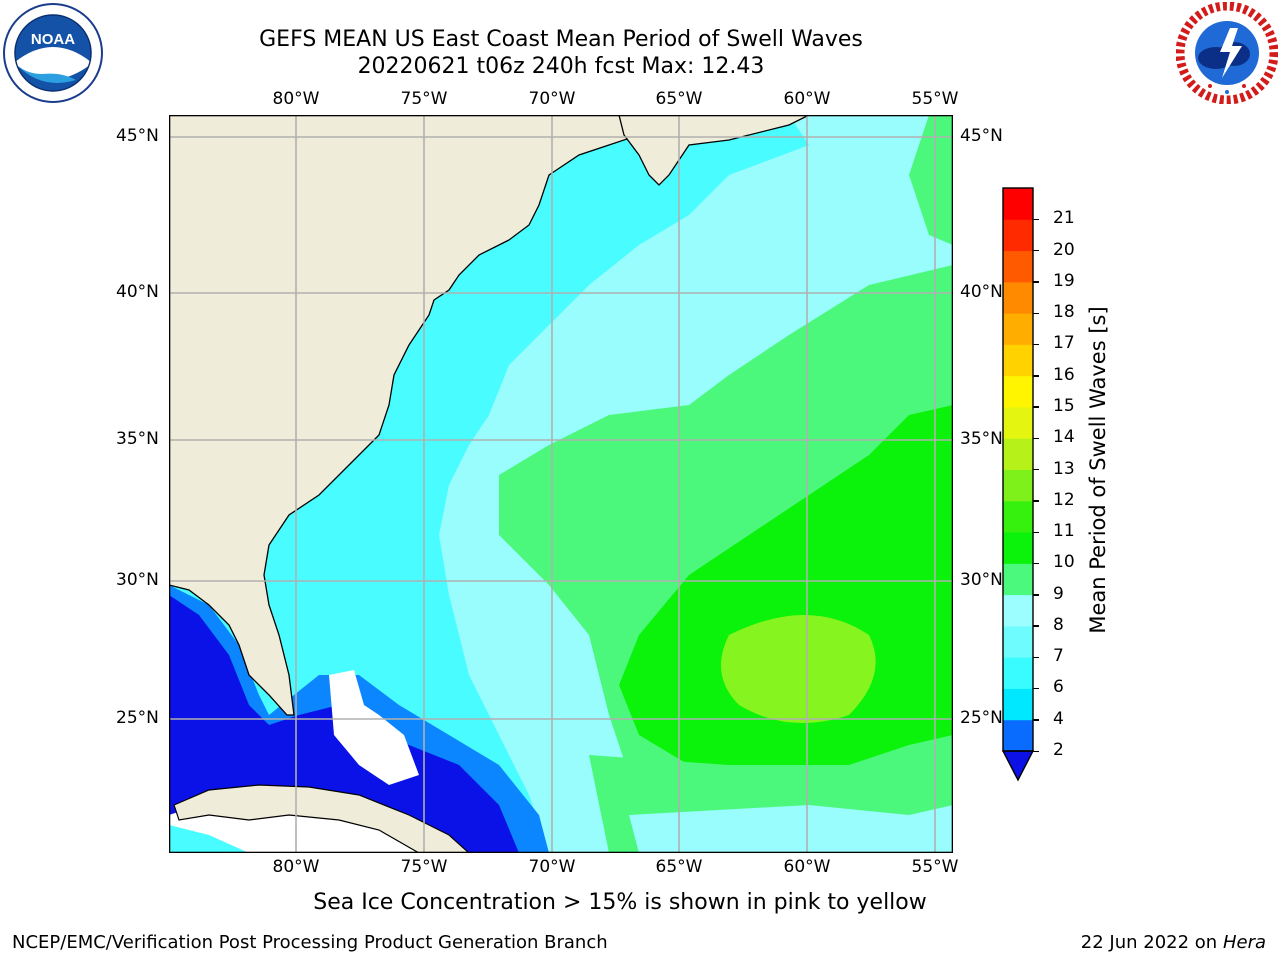 The height and width of the screenshot is (960, 1280). What do you see at coordinates (209, 839) in the screenshot?
I see `ocean-cyan-southwest` at bounding box center [209, 839].